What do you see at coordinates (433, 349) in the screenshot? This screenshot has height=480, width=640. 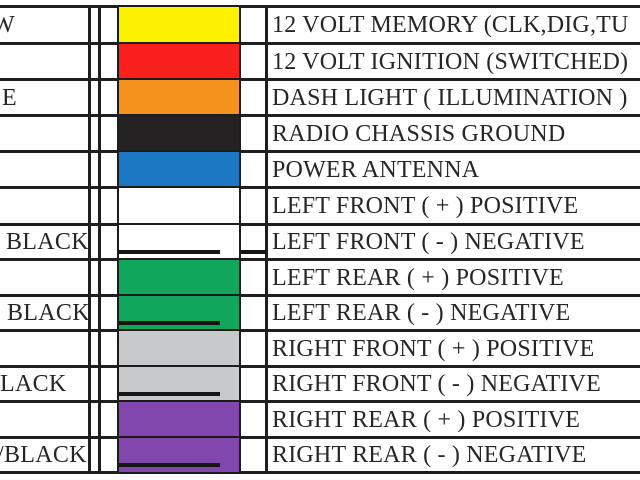 I see `wire-function-label: RIGHT FRONT ( + ) POSITIVE` at bounding box center [433, 349].